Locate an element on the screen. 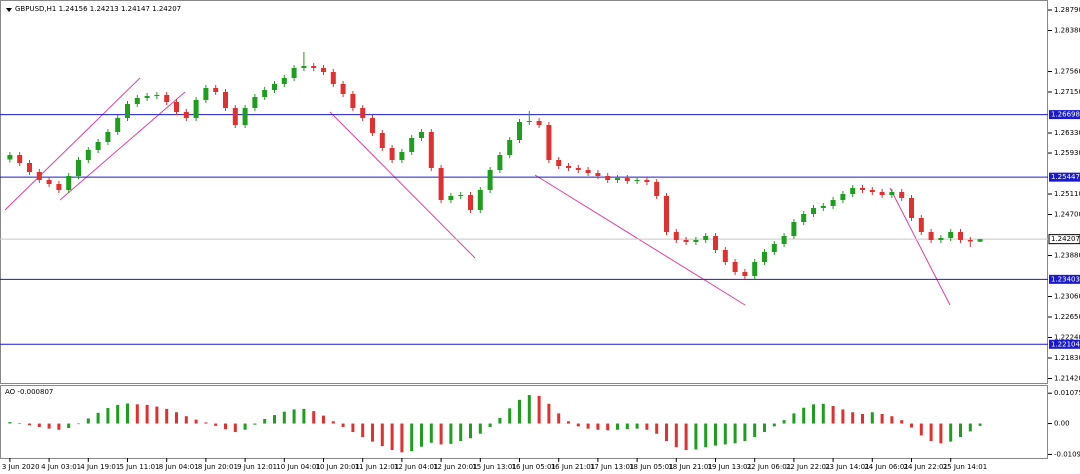  y-tick-label: -0.010929 is located at coordinates (1067, 454).